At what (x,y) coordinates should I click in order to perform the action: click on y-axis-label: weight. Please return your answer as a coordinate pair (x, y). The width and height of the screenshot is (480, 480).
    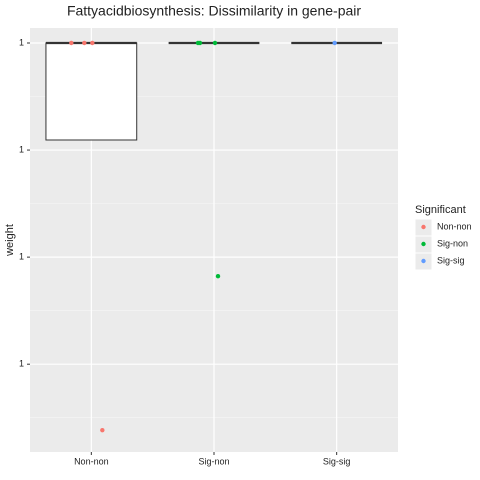
    Looking at the image, I should click on (10, 240).